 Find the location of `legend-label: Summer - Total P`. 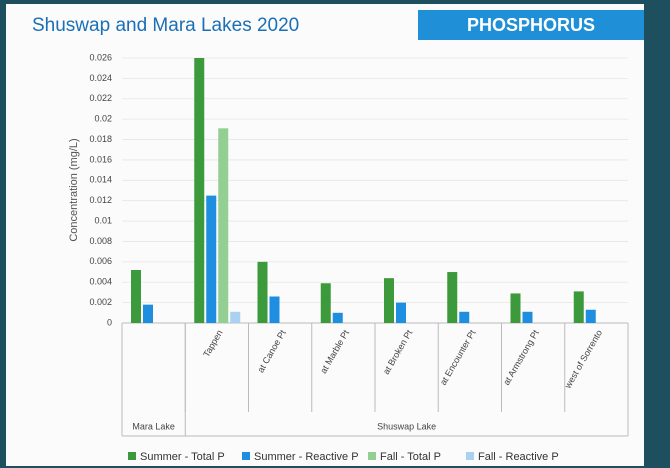

legend-label: Summer - Total P is located at coordinates (182, 457).